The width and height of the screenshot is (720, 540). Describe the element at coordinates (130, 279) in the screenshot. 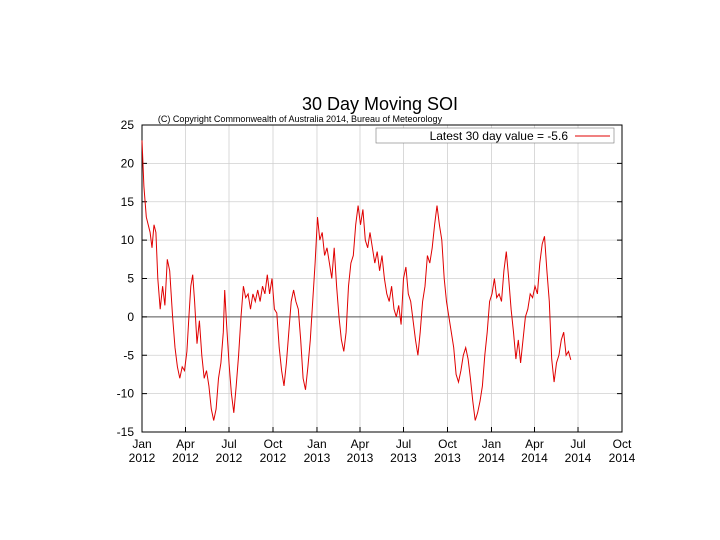

I see `y-tick-label: 5` at that location.